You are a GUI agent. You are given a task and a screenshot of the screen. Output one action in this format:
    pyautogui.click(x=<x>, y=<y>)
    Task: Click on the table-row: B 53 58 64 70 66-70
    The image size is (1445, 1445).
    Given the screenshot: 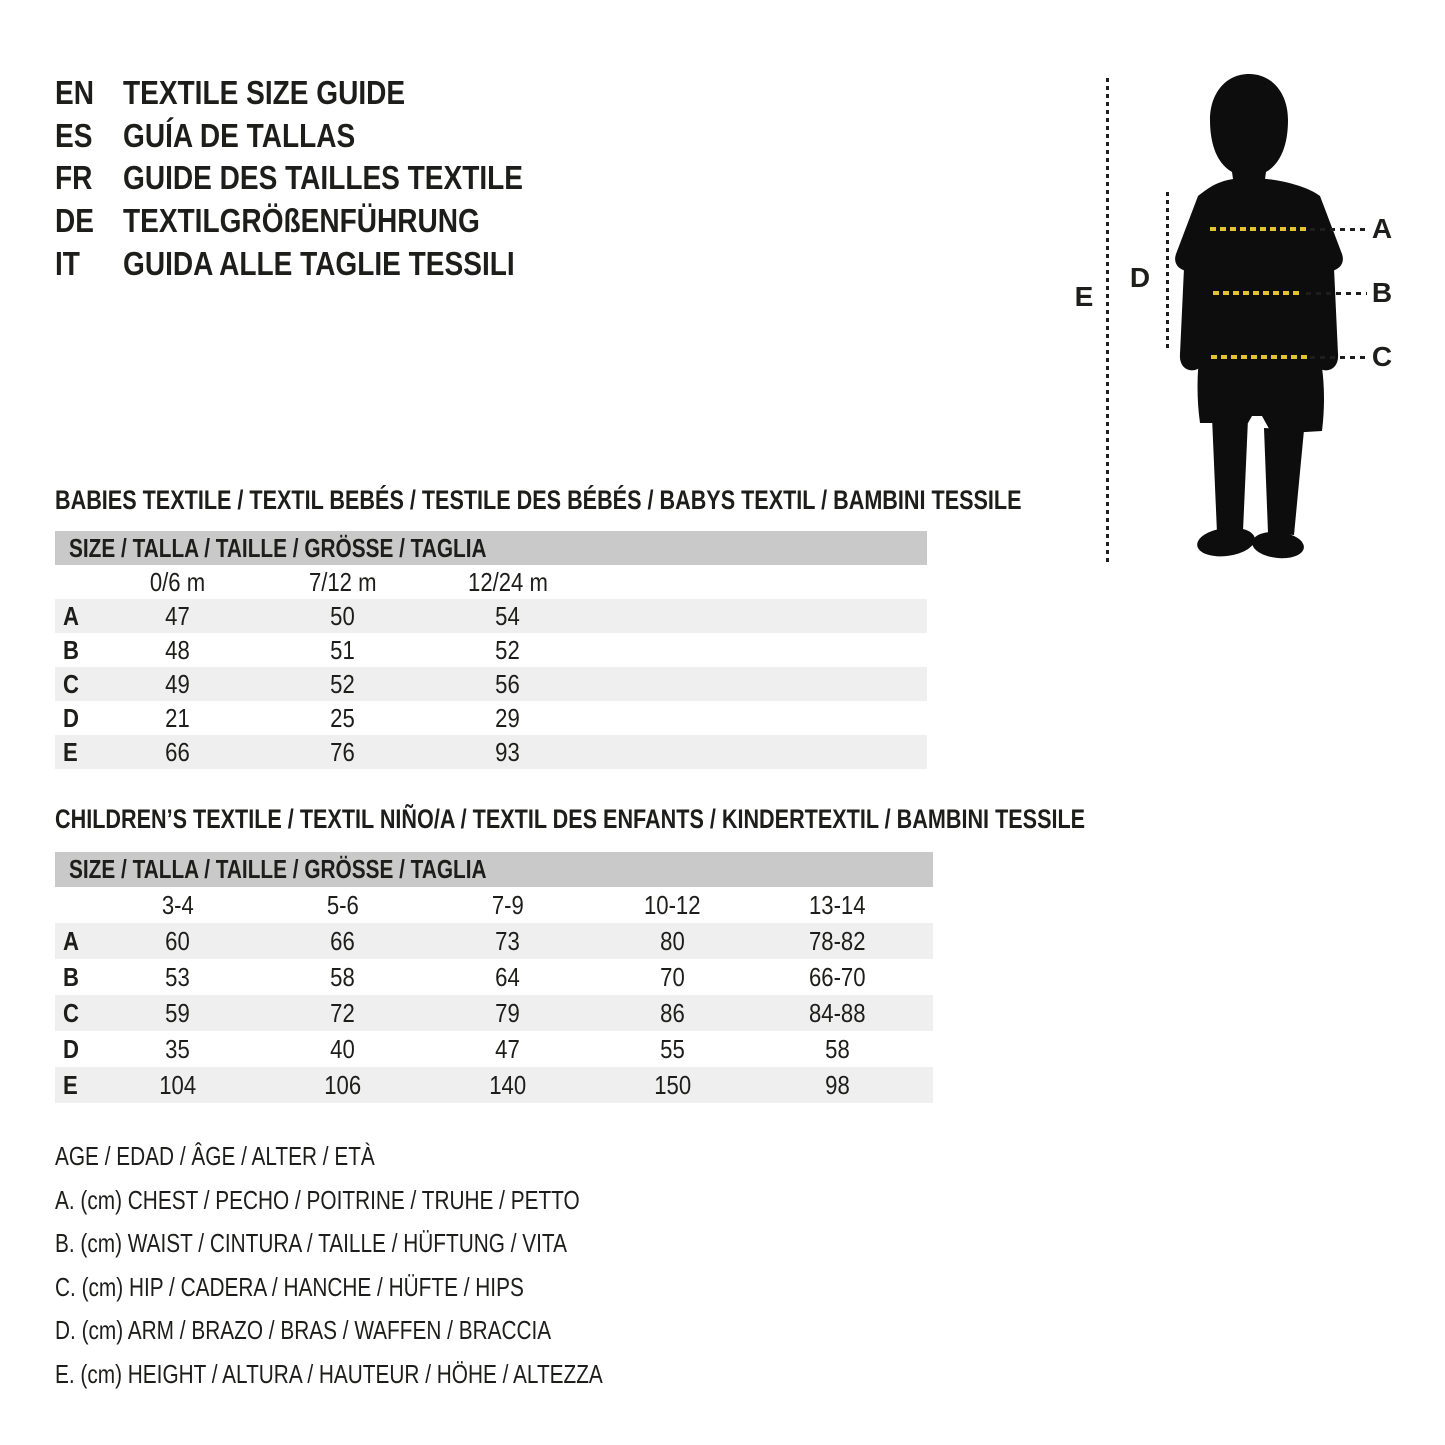 What is the action you would take?
    pyautogui.click(x=494, y=977)
    